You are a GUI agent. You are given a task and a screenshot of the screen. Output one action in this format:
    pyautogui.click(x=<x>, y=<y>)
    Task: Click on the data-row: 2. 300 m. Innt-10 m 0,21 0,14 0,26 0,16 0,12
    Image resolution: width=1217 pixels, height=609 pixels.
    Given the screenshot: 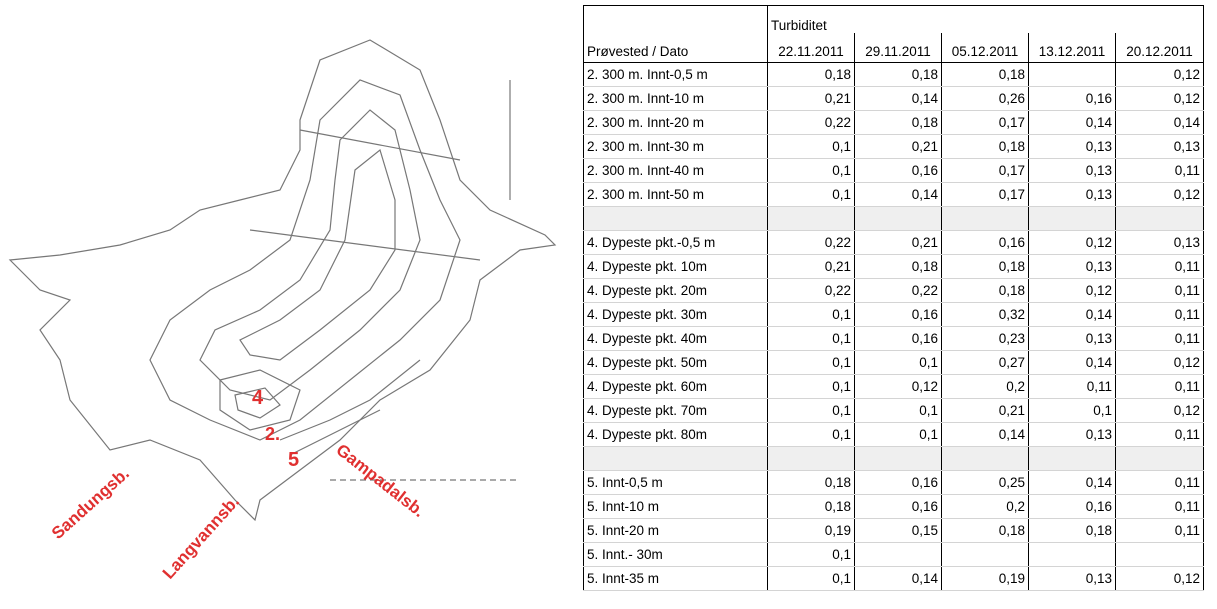 What is the action you would take?
    pyautogui.click(x=893, y=98)
    